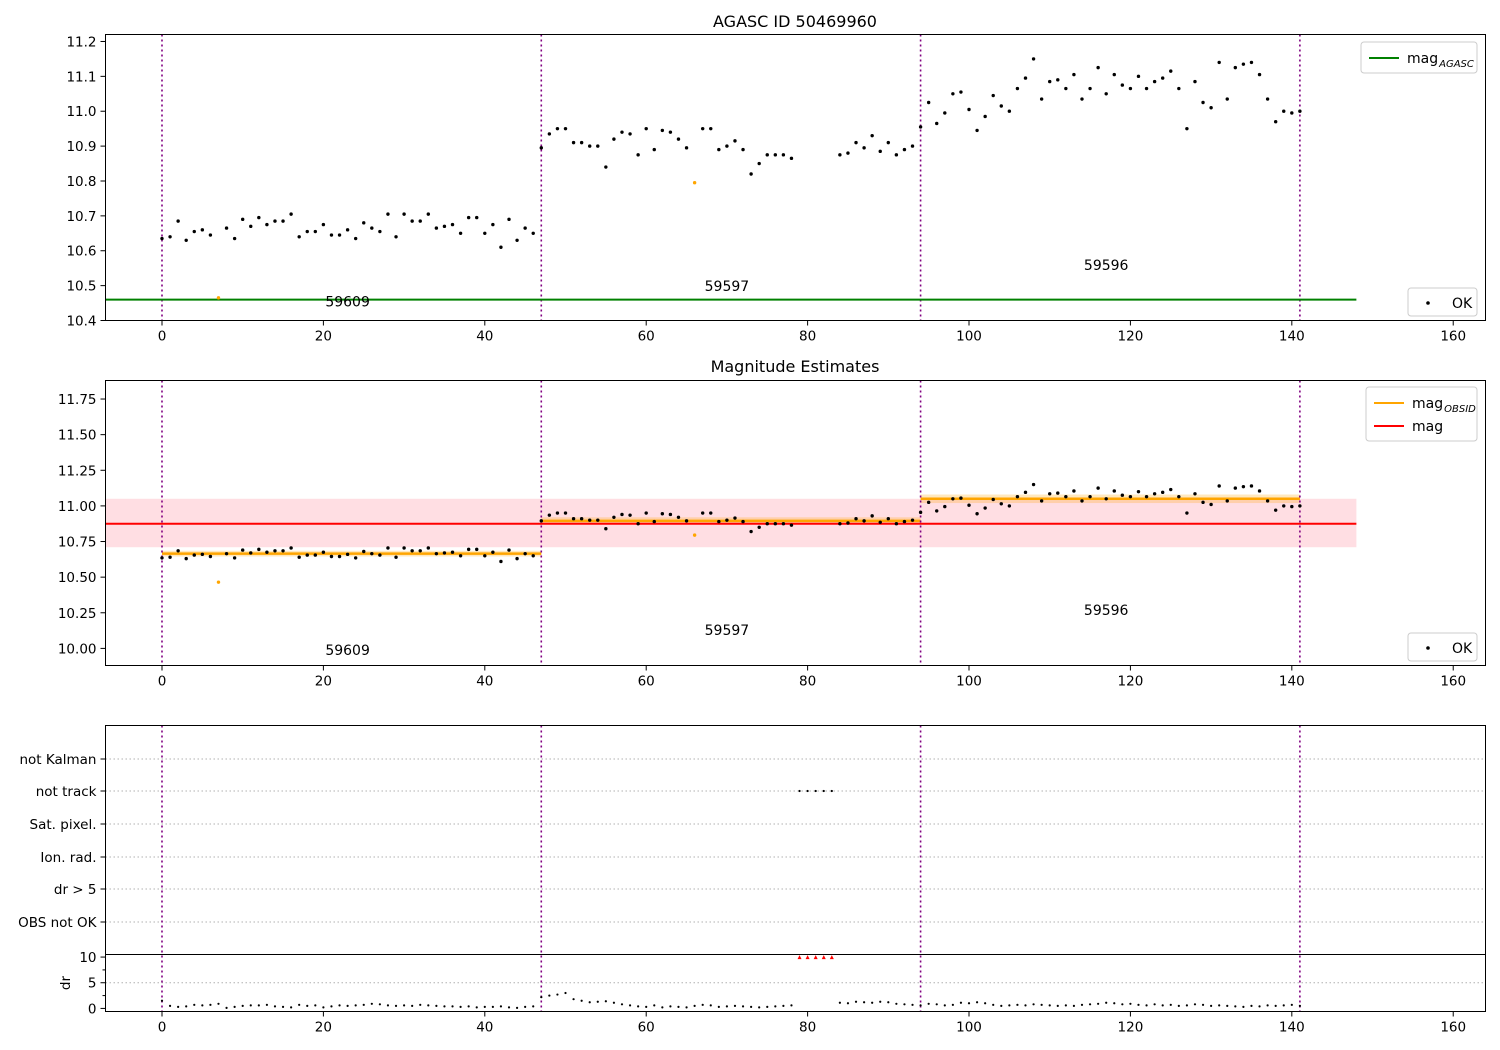 This screenshot has height=1050, width=1500. I want to click on panel-1-points-legend-marker, so click(1428, 303).